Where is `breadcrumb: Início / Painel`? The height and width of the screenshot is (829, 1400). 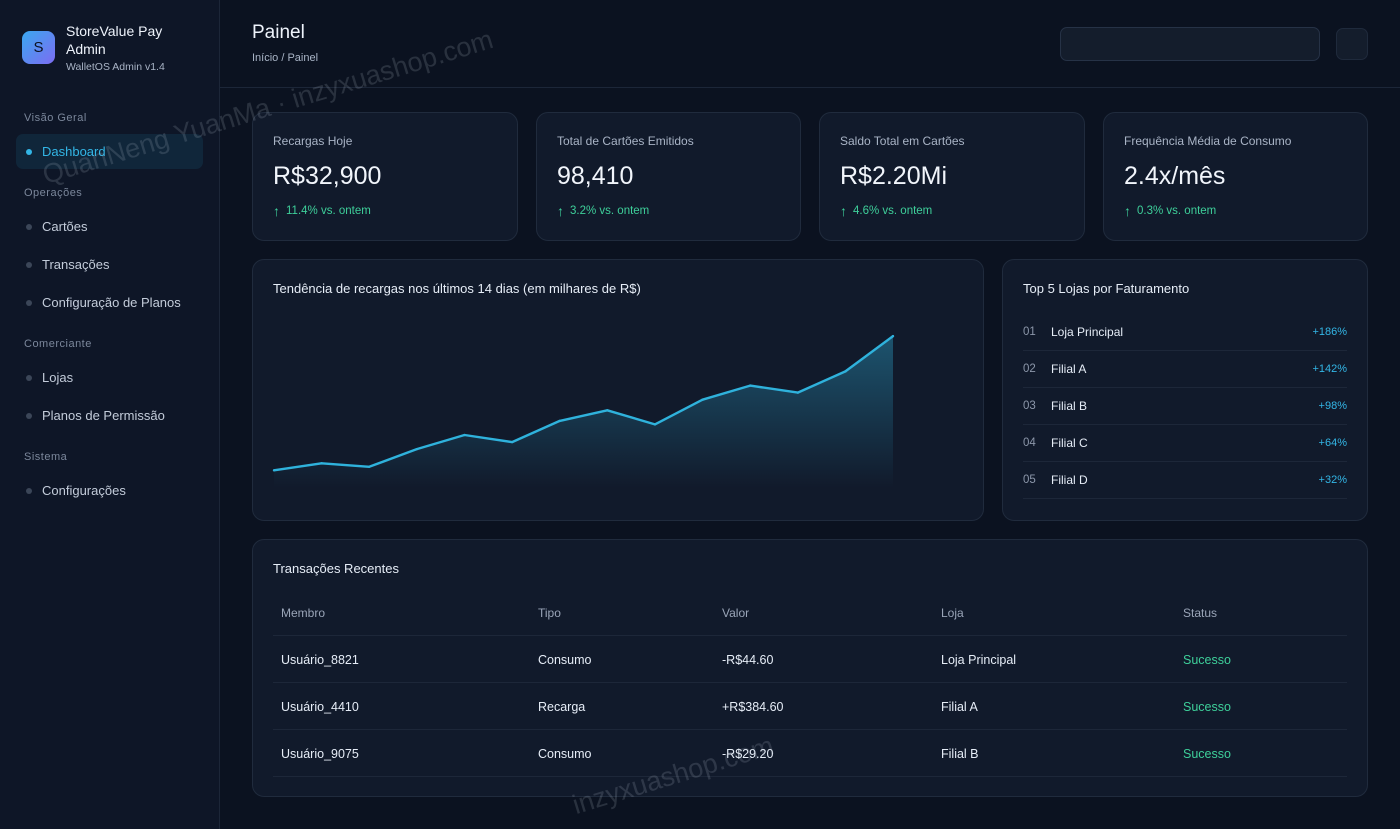 breadcrumb: Início / Painel is located at coordinates (285, 58).